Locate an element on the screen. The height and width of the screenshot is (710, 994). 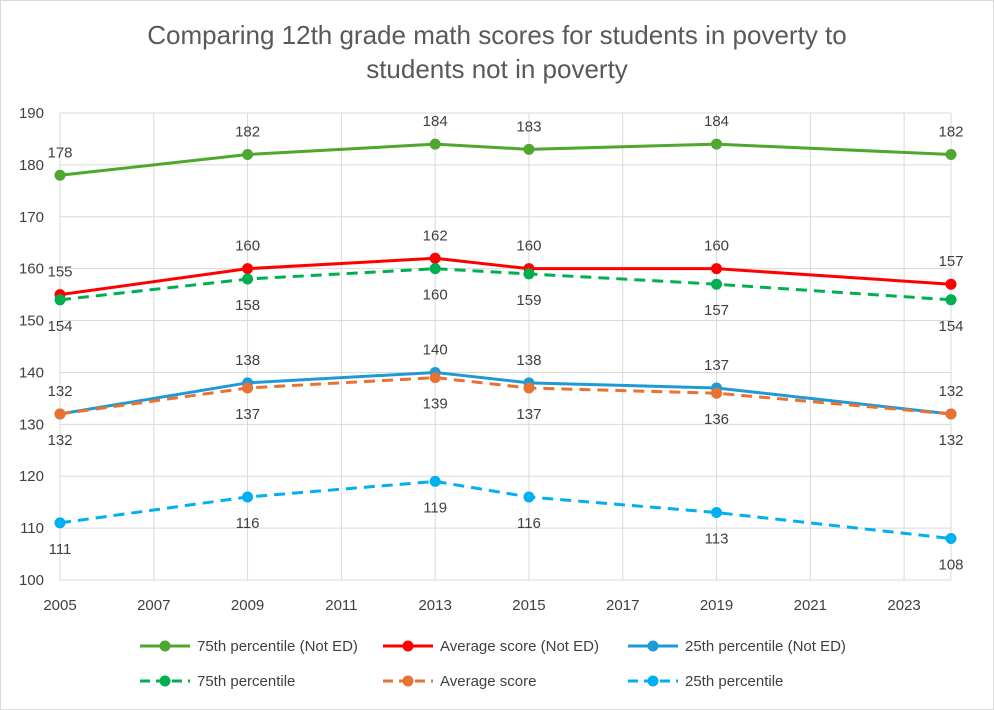
data-label: 158 is located at coordinates (247, 305).